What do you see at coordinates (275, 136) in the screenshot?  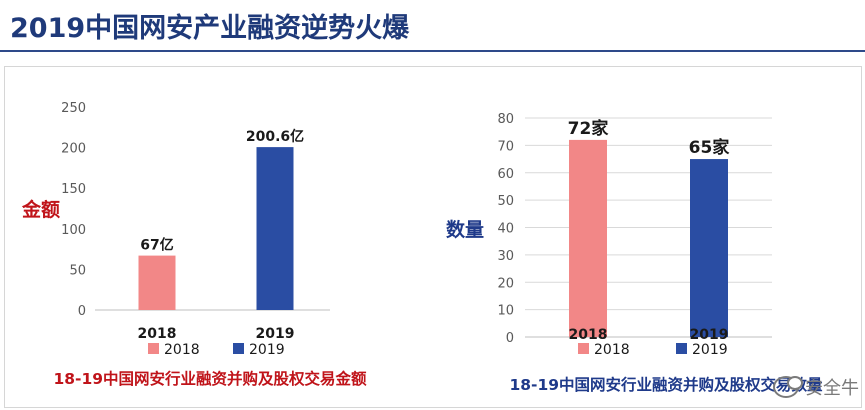 I see `chart1-data-label: 200.6亿` at bounding box center [275, 136].